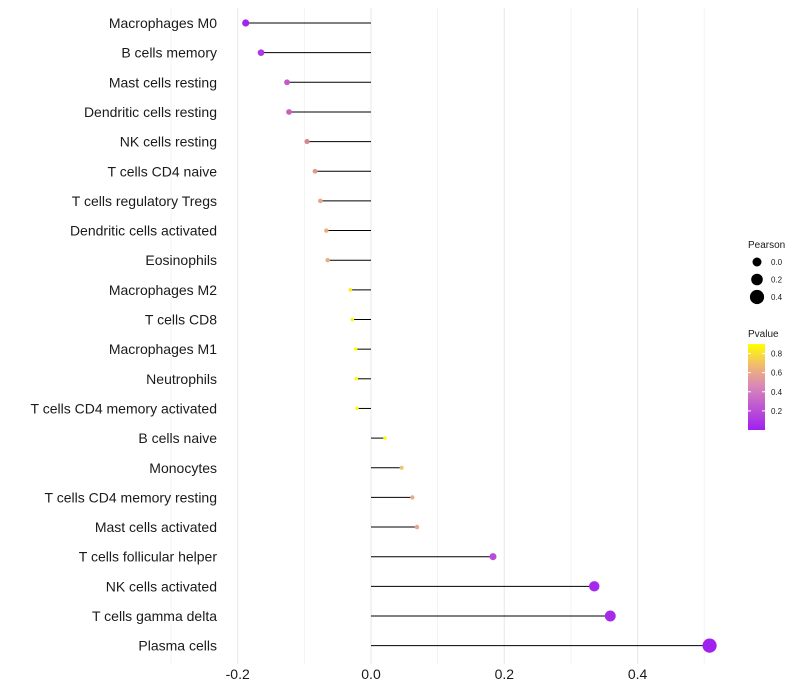 This screenshot has height=700, width=800. What do you see at coordinates (177, 438) in the screenshot?
I see `y-tick-label: B cells naive` at bounding box center [177, 438].